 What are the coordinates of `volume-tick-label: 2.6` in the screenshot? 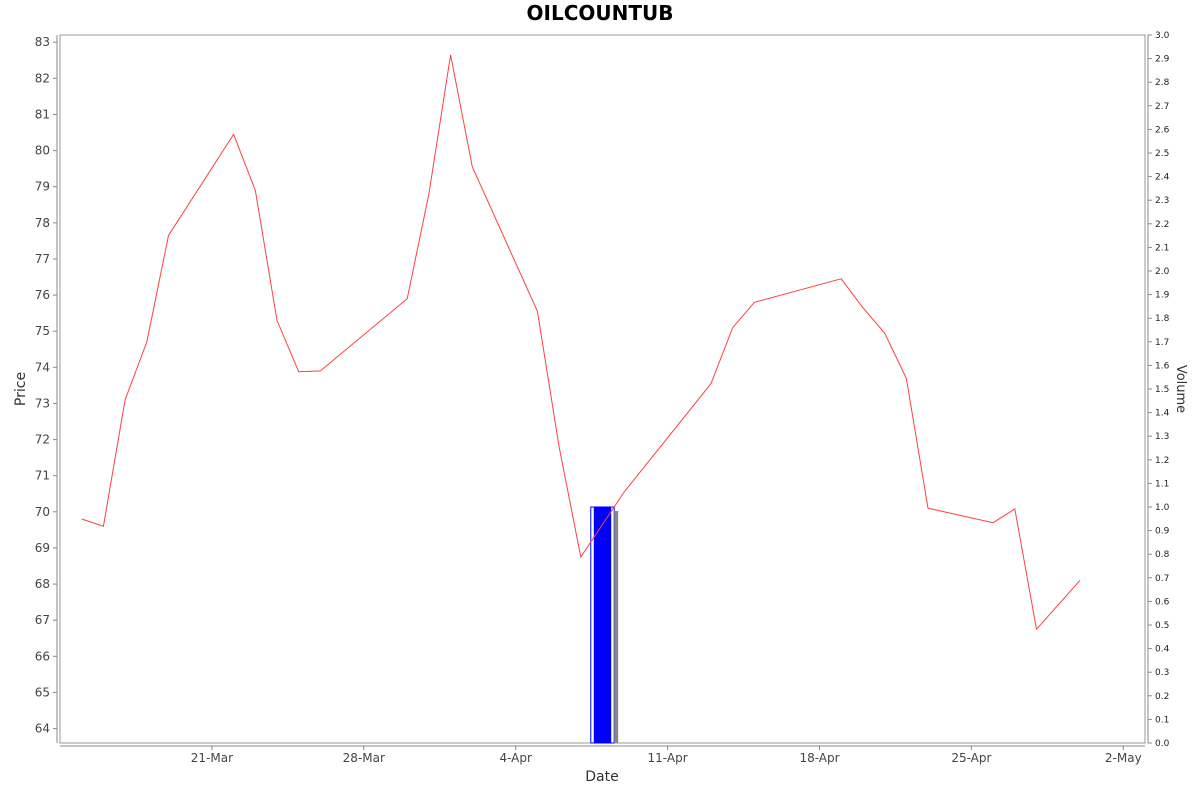 It's located at (1162, 130).